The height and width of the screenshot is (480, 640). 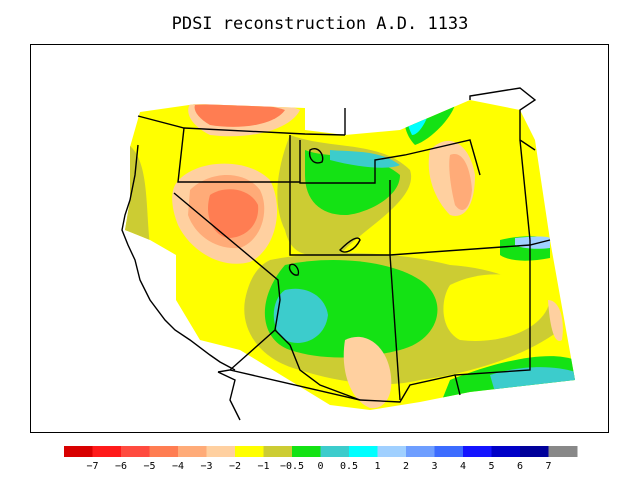 What do you see at coordinates (317, 365) in the screenshot?
I see `gulf-coast` at bounding box center [317, 365].